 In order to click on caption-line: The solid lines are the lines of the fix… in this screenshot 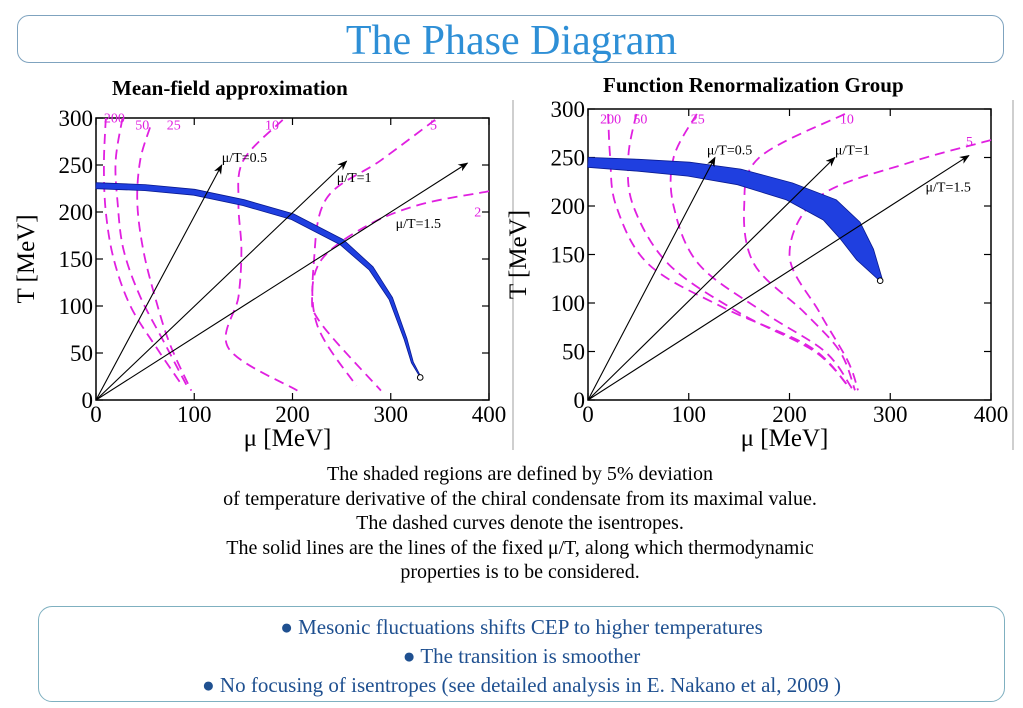, I will do `click(520, 547)`.